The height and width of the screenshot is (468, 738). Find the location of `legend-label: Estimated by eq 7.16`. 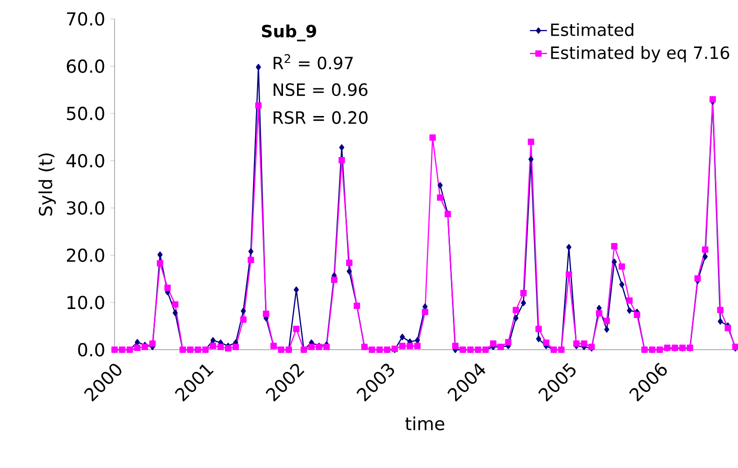

legend-label: Estimated by eq 7.16 is located at coordinates (640, 54).